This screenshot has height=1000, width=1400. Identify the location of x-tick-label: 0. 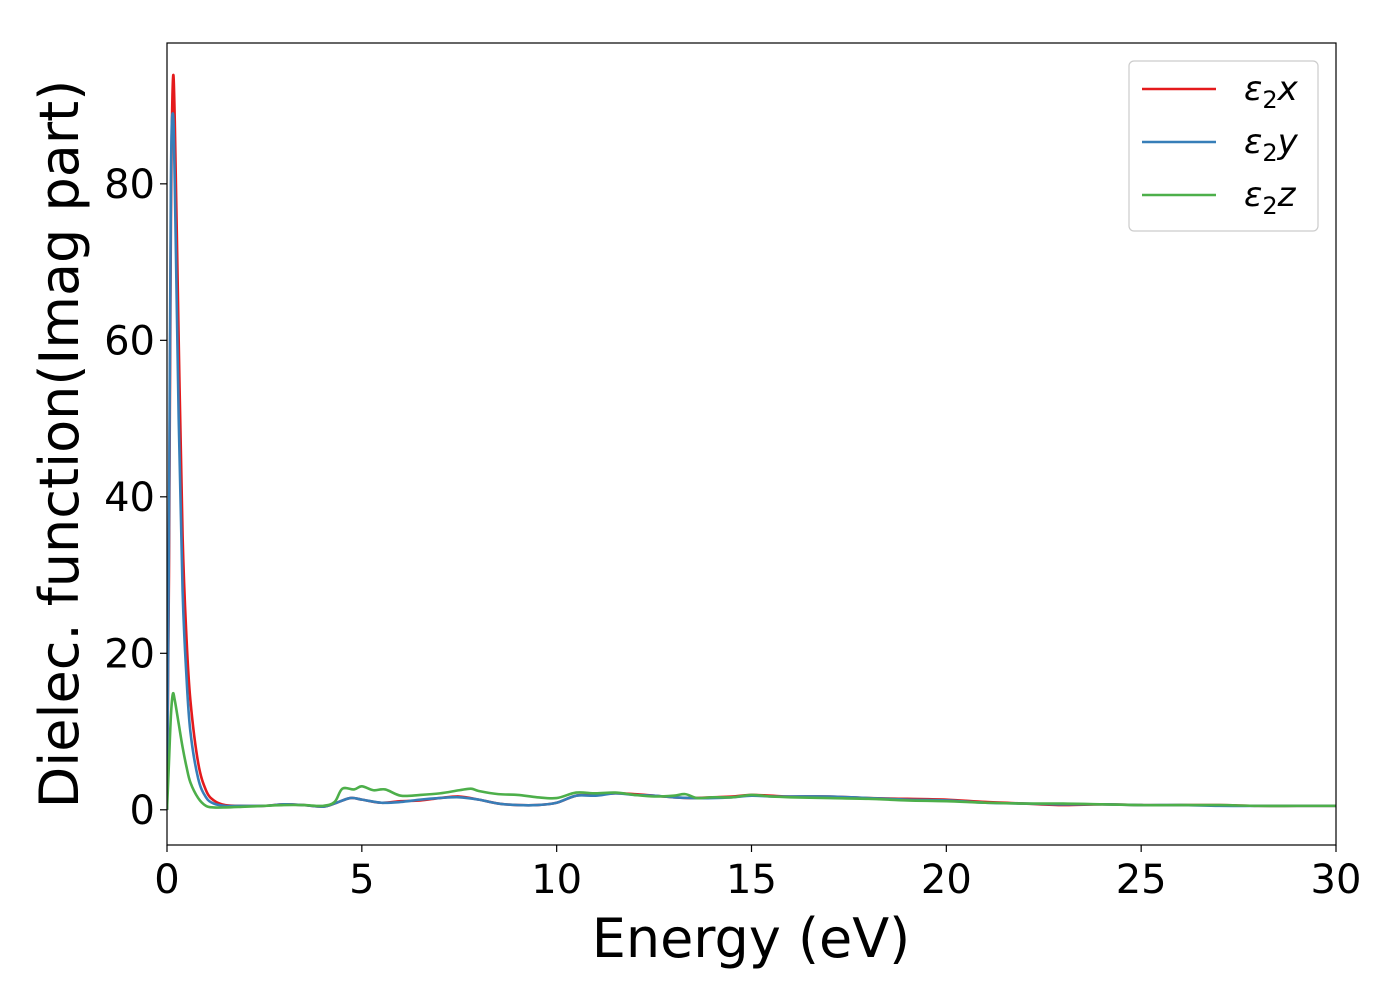
(166, 880).